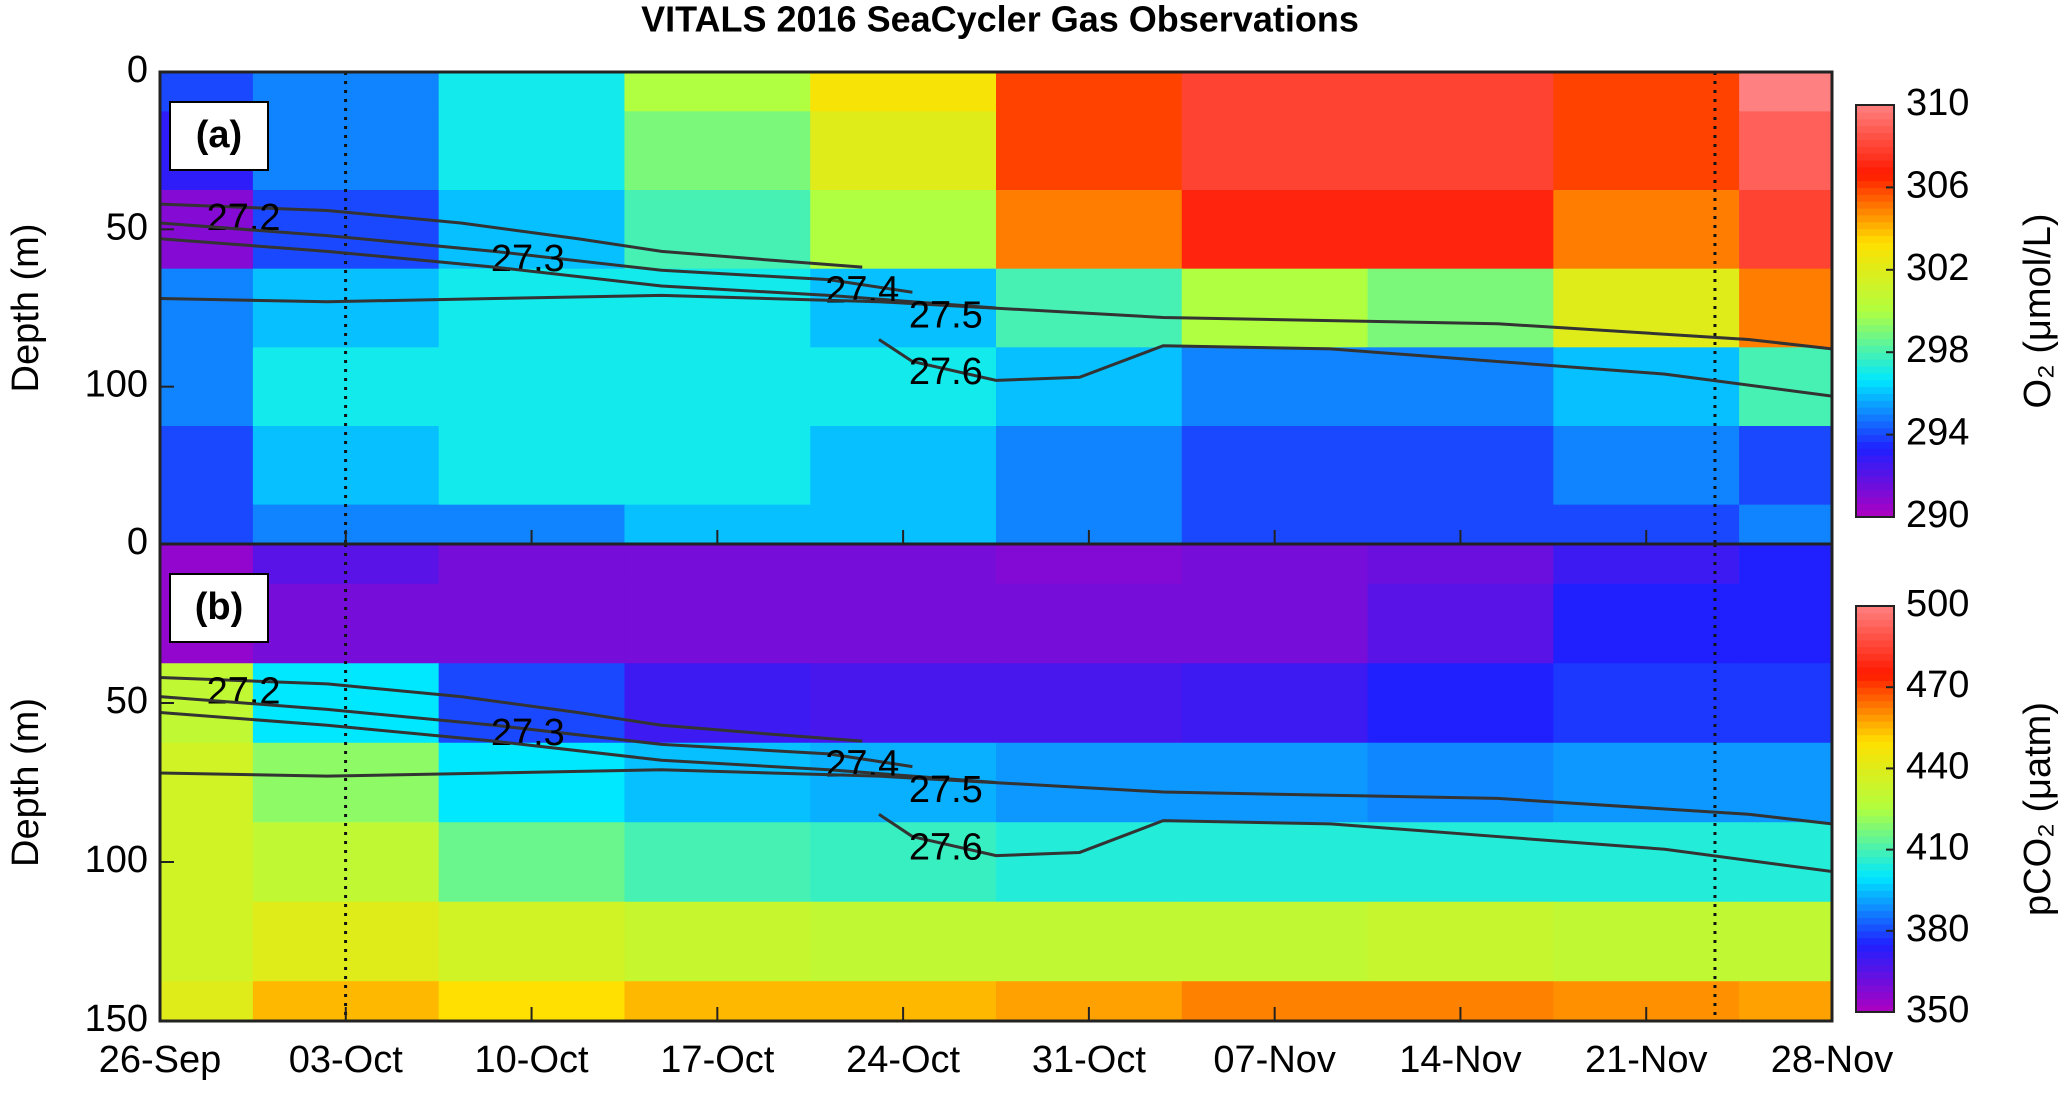 Image resolution: width=2067 pixels, height=1096 pixels. I want to click on x-tick-label: 24-Oct, so click(903, 1060).